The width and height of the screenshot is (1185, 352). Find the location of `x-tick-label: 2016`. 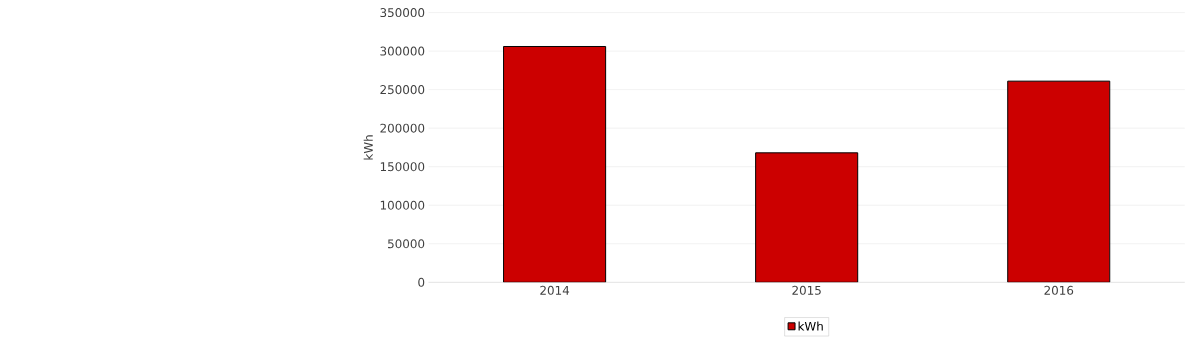

x-tick-label: 2016 is located at coordinates (1059, 290).